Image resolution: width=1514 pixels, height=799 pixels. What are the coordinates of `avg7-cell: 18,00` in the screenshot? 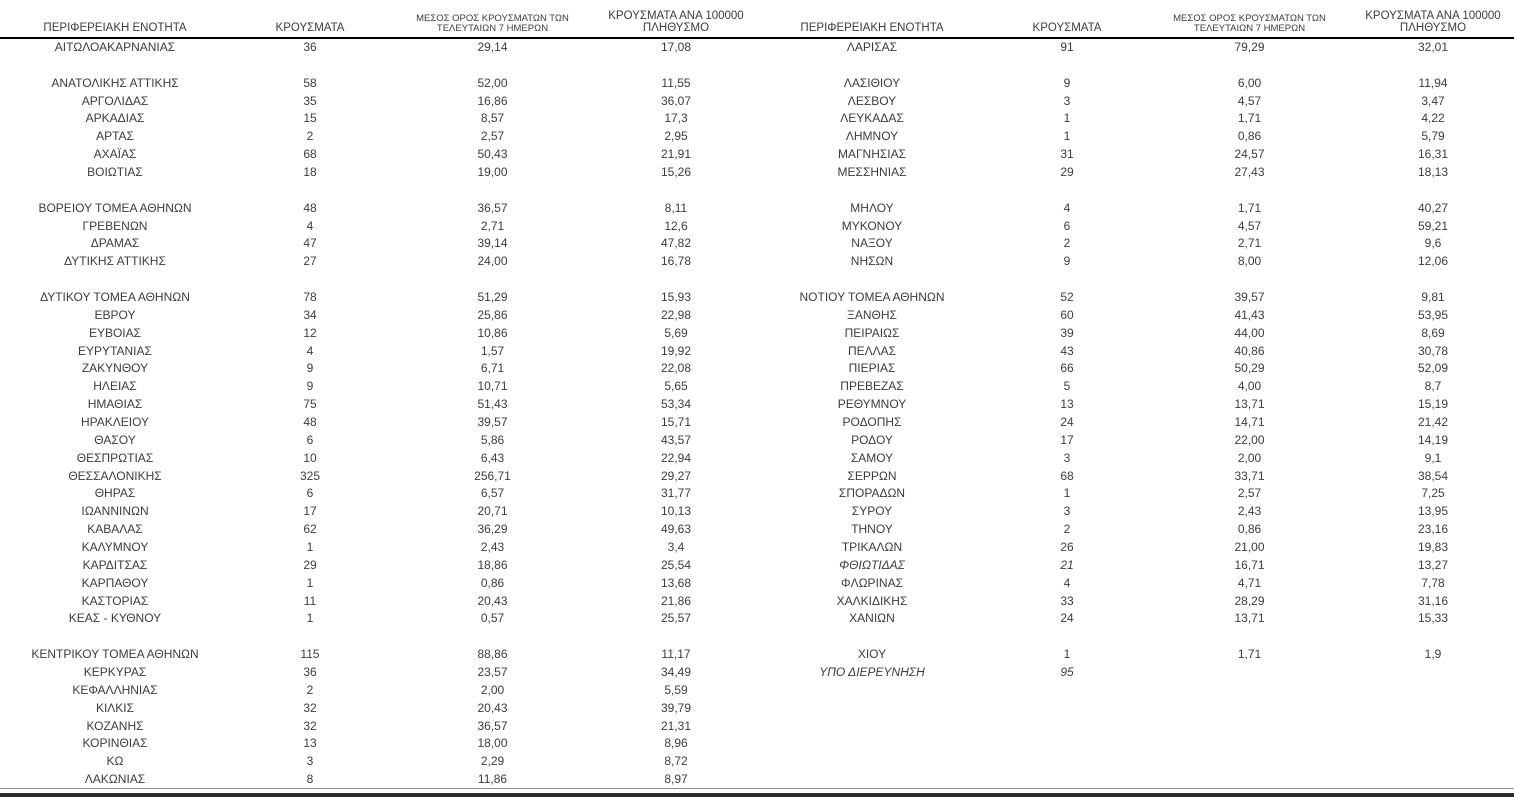 It's located at (492, 743).